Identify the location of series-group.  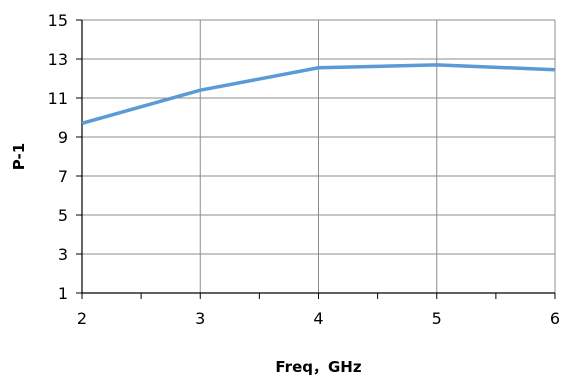
(318, 94).